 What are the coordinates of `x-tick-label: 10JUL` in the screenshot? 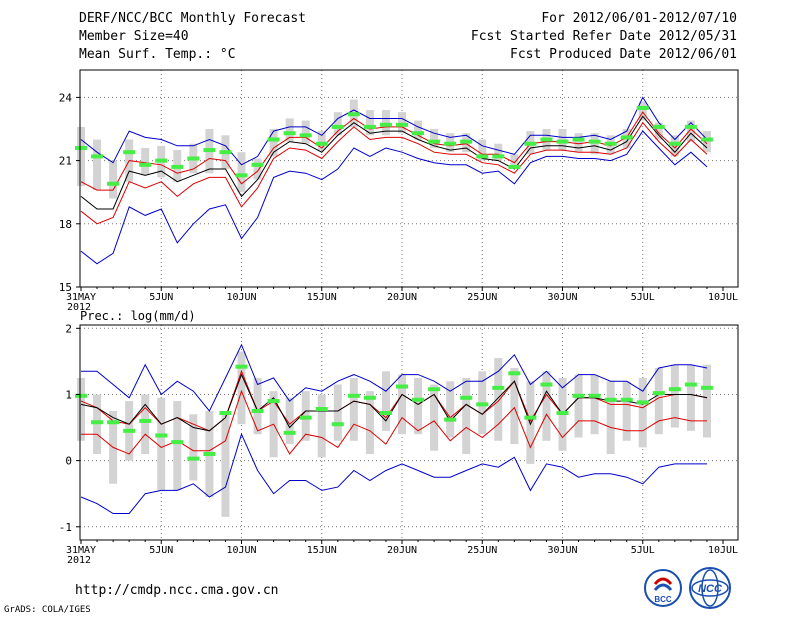 It's located at (723, 297).